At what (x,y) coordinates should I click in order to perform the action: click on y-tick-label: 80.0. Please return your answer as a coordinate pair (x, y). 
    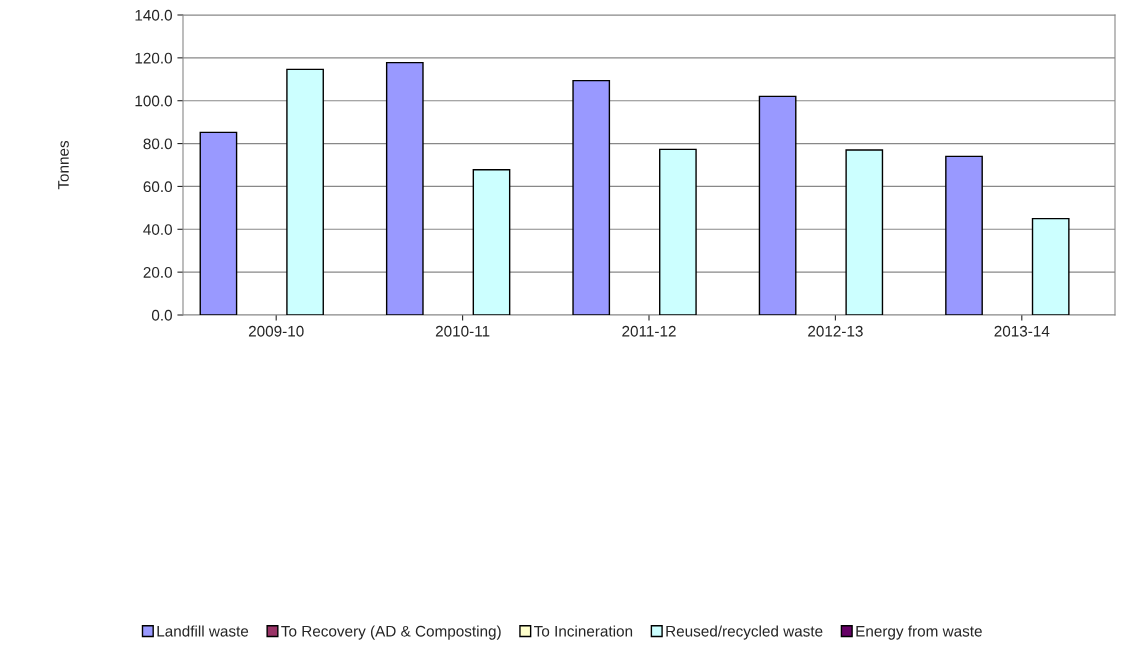
    Looking at the image, I should click on (157, 144).